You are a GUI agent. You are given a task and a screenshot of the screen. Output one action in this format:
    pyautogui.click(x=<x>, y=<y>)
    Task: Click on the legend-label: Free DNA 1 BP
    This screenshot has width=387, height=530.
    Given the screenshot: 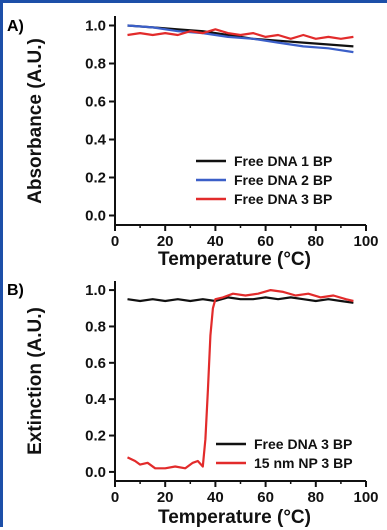 What is the action you would take?
    pyautogui.click(x=283, y=161)
    